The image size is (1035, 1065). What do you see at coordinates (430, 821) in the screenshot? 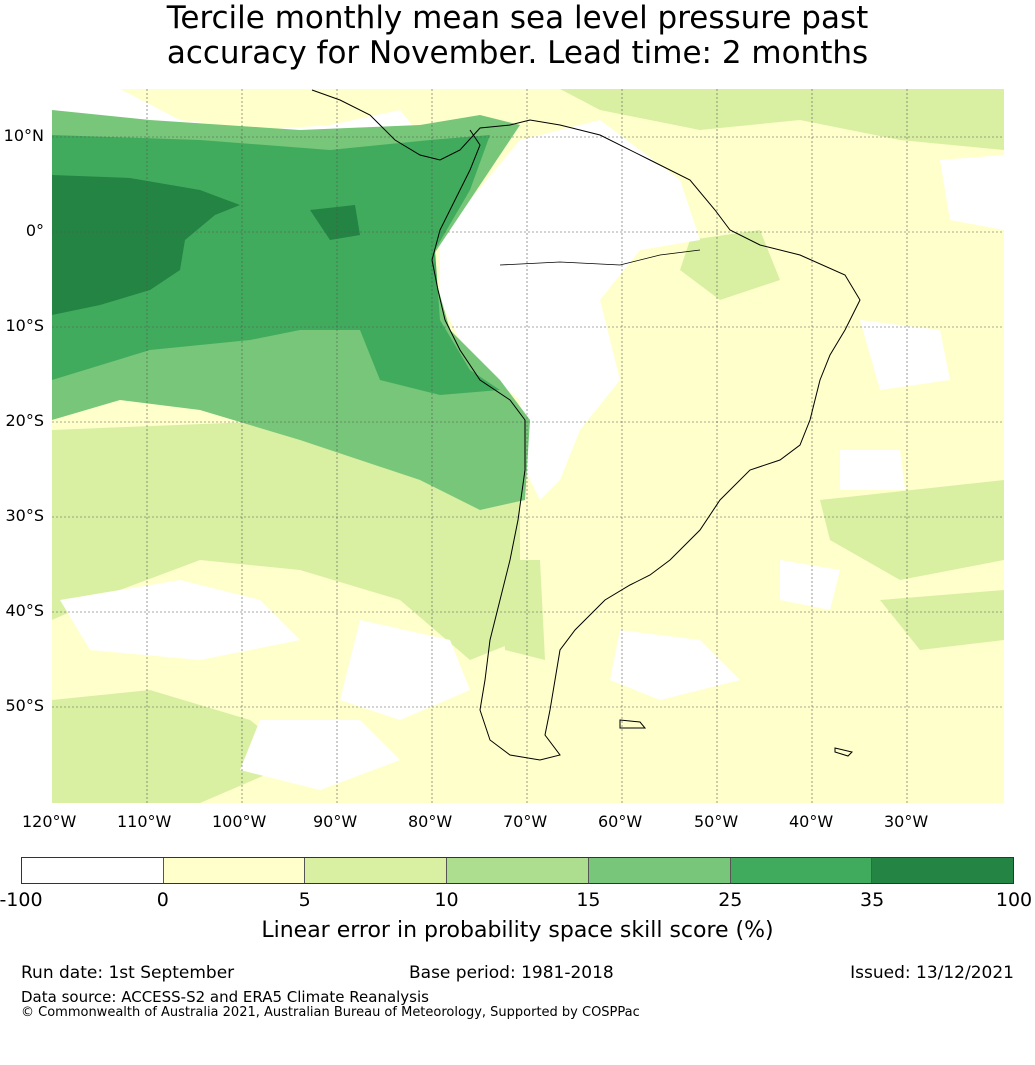
I see `lon-tick-80w: 80°W` at bounding box center [430, 821].